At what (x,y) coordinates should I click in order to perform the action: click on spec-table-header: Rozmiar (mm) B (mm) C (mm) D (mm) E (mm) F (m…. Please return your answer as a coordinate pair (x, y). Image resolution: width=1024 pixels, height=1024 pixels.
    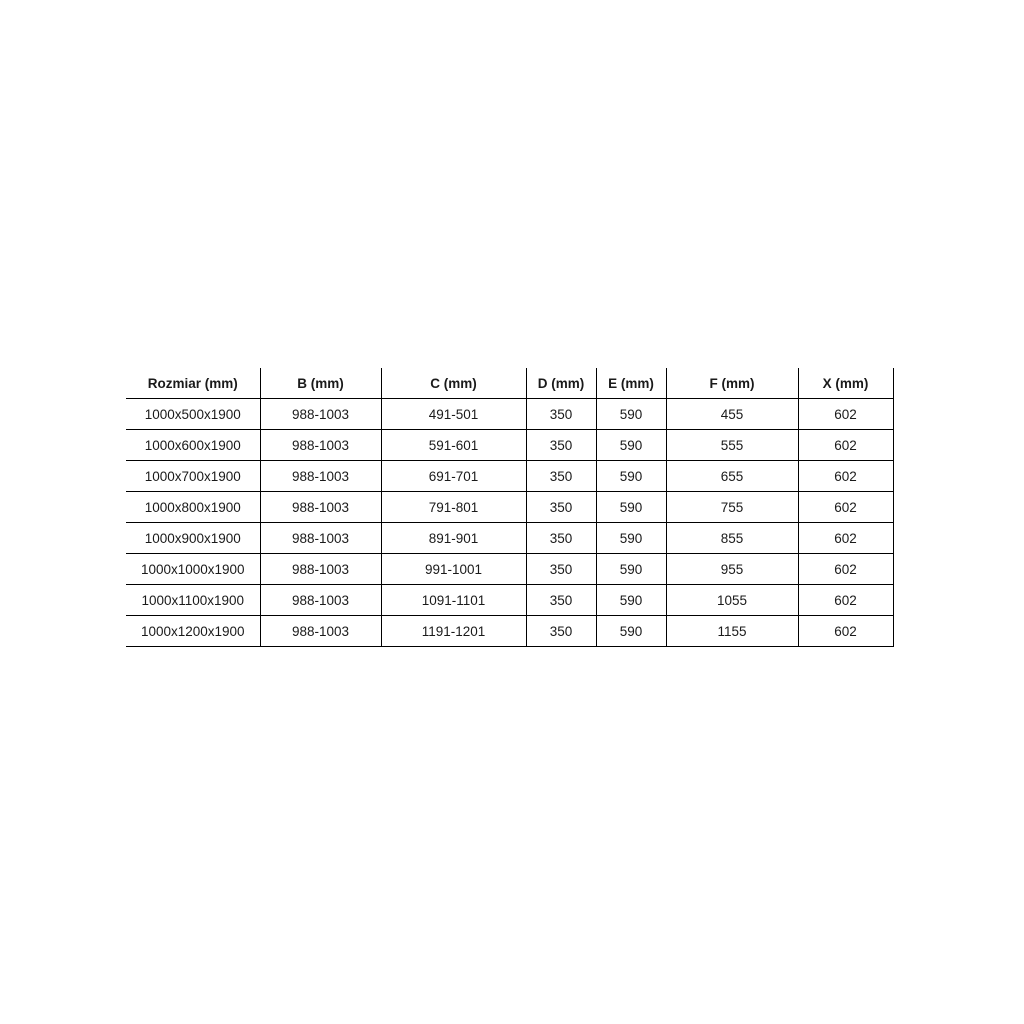
    Looking at the image, I should click on (510, 383).